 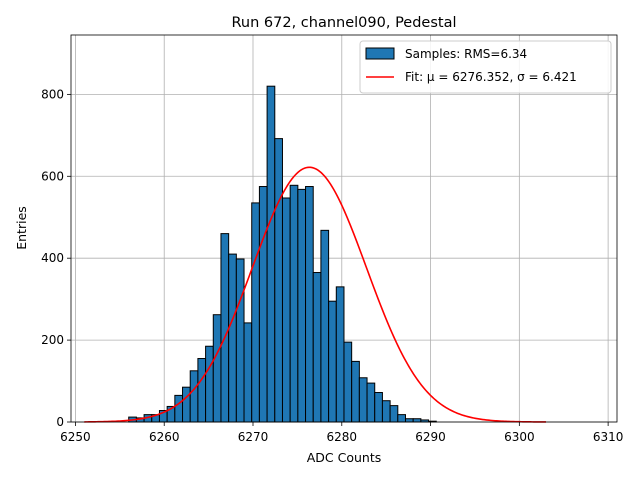 I want to click on legend-box, so click(x=485, y=67).